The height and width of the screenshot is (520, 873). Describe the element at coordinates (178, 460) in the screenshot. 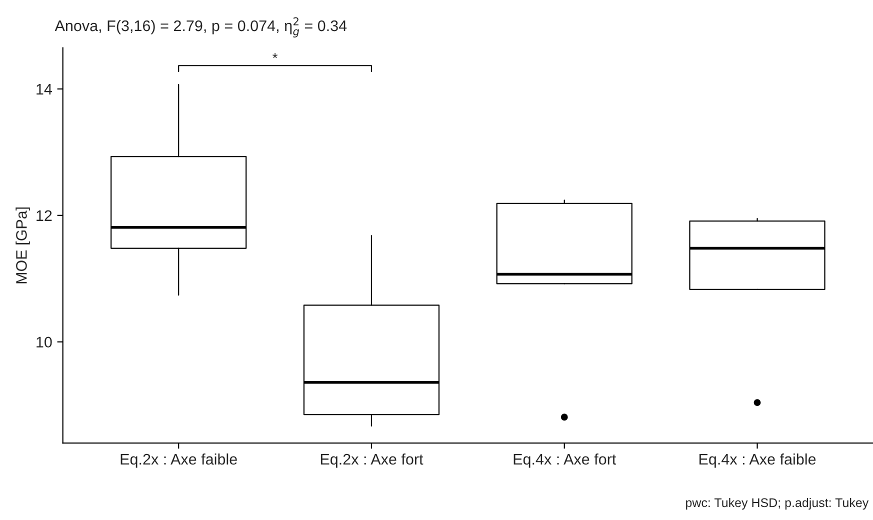

I see `x-tick-label: Eq.2x : Axe faible` at that location.